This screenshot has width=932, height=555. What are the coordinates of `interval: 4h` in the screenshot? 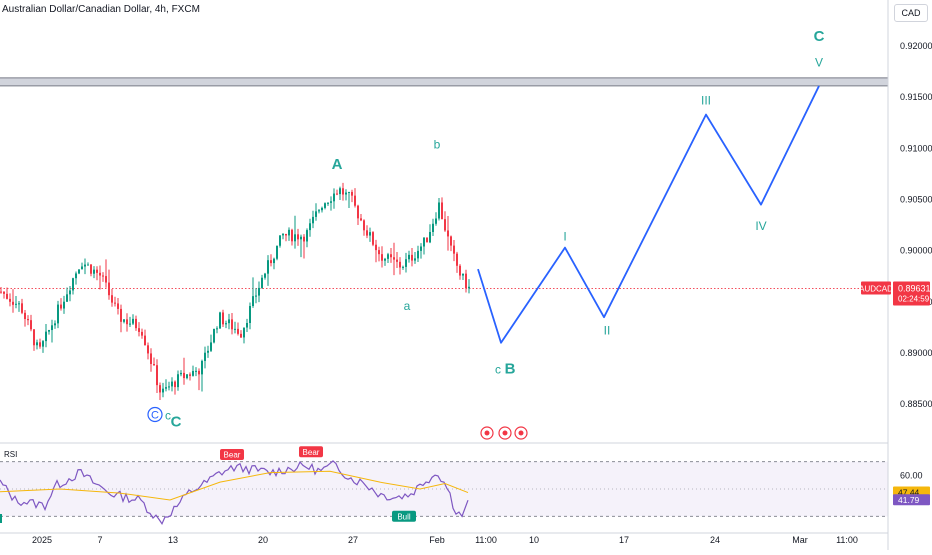 It's located at (160, 9).